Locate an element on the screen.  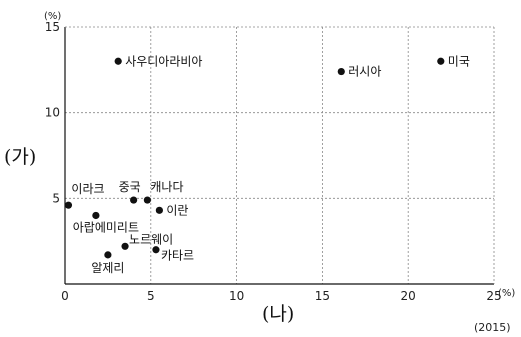
point-label: 미국 is located at coordinates (459, 61).